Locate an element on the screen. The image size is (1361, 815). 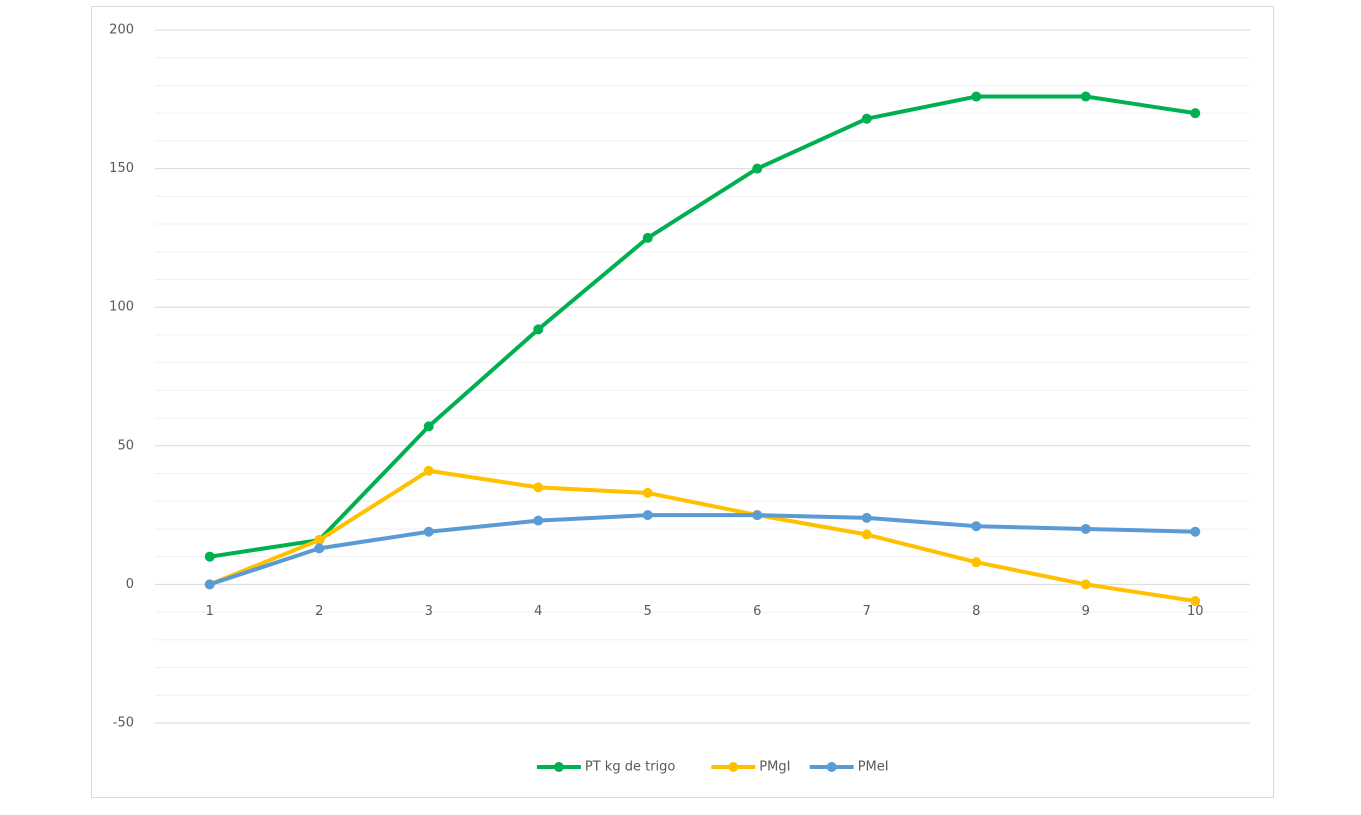
y-tick-label: 50 is located at coordinates (125, 445).